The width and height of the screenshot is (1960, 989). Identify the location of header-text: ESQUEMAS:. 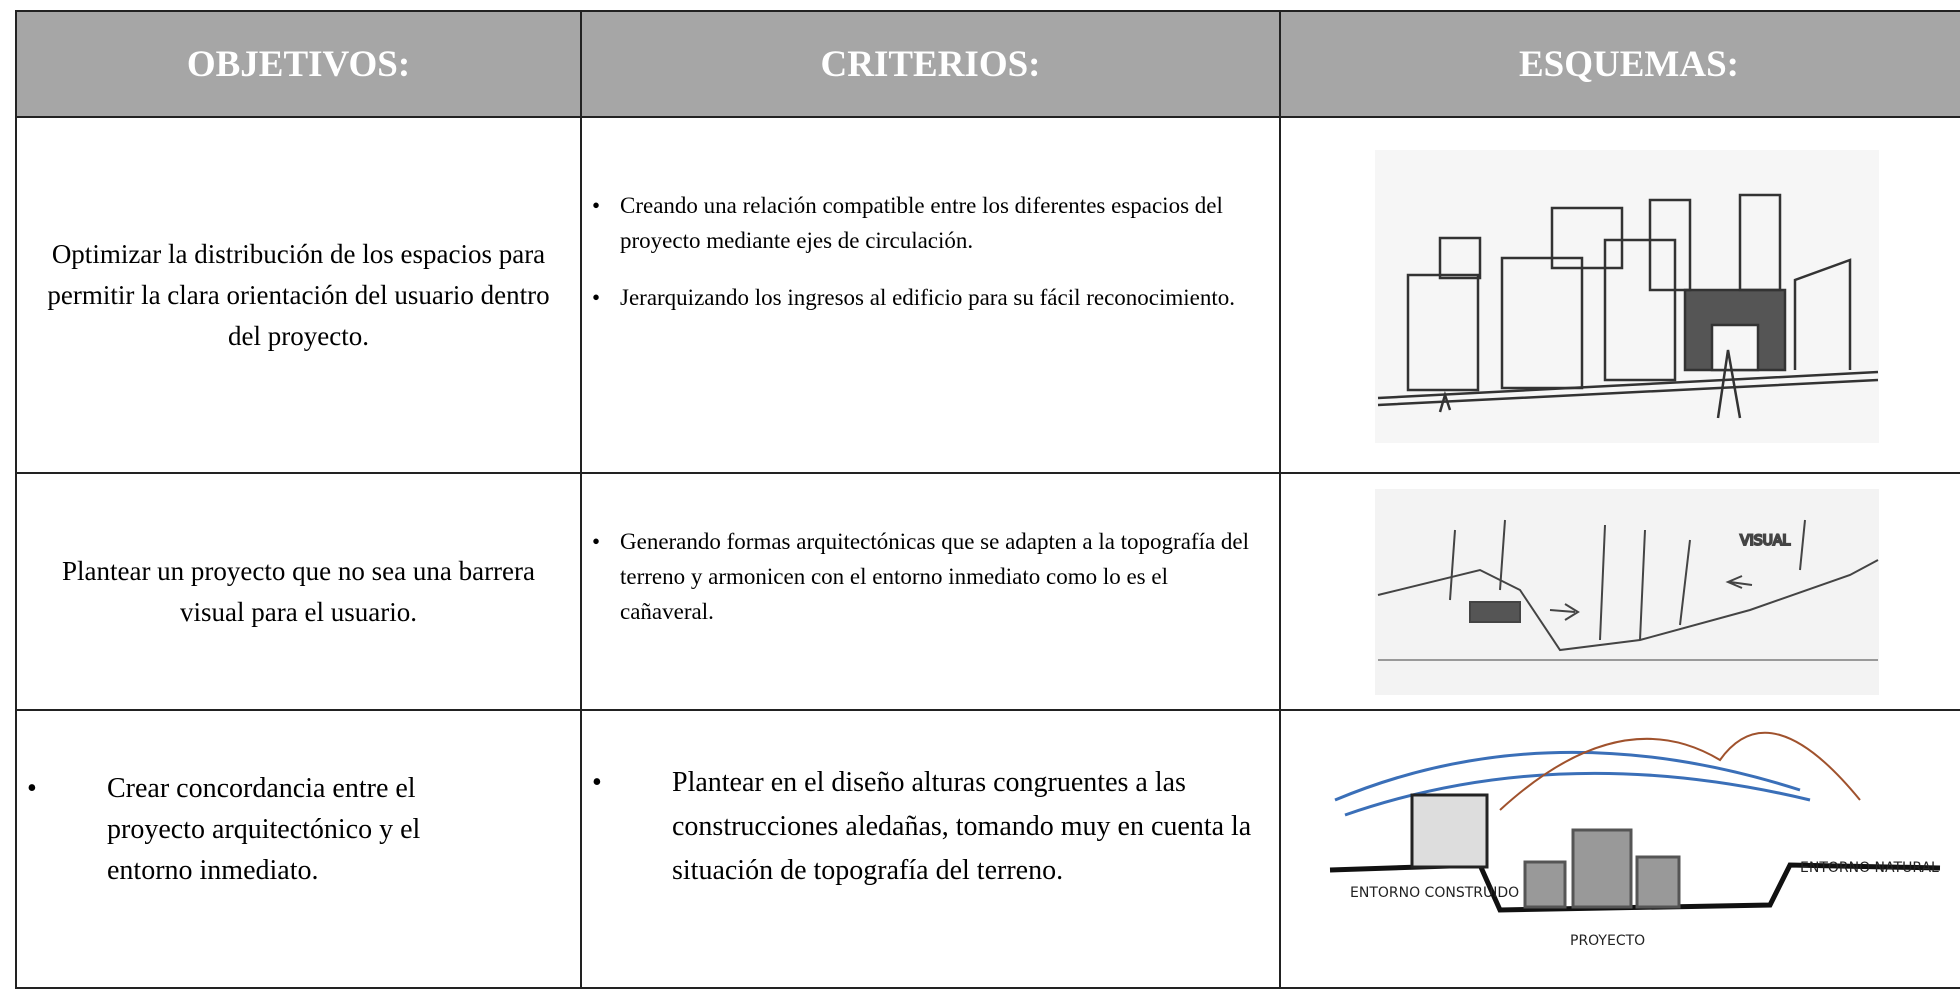
(1629, 64).